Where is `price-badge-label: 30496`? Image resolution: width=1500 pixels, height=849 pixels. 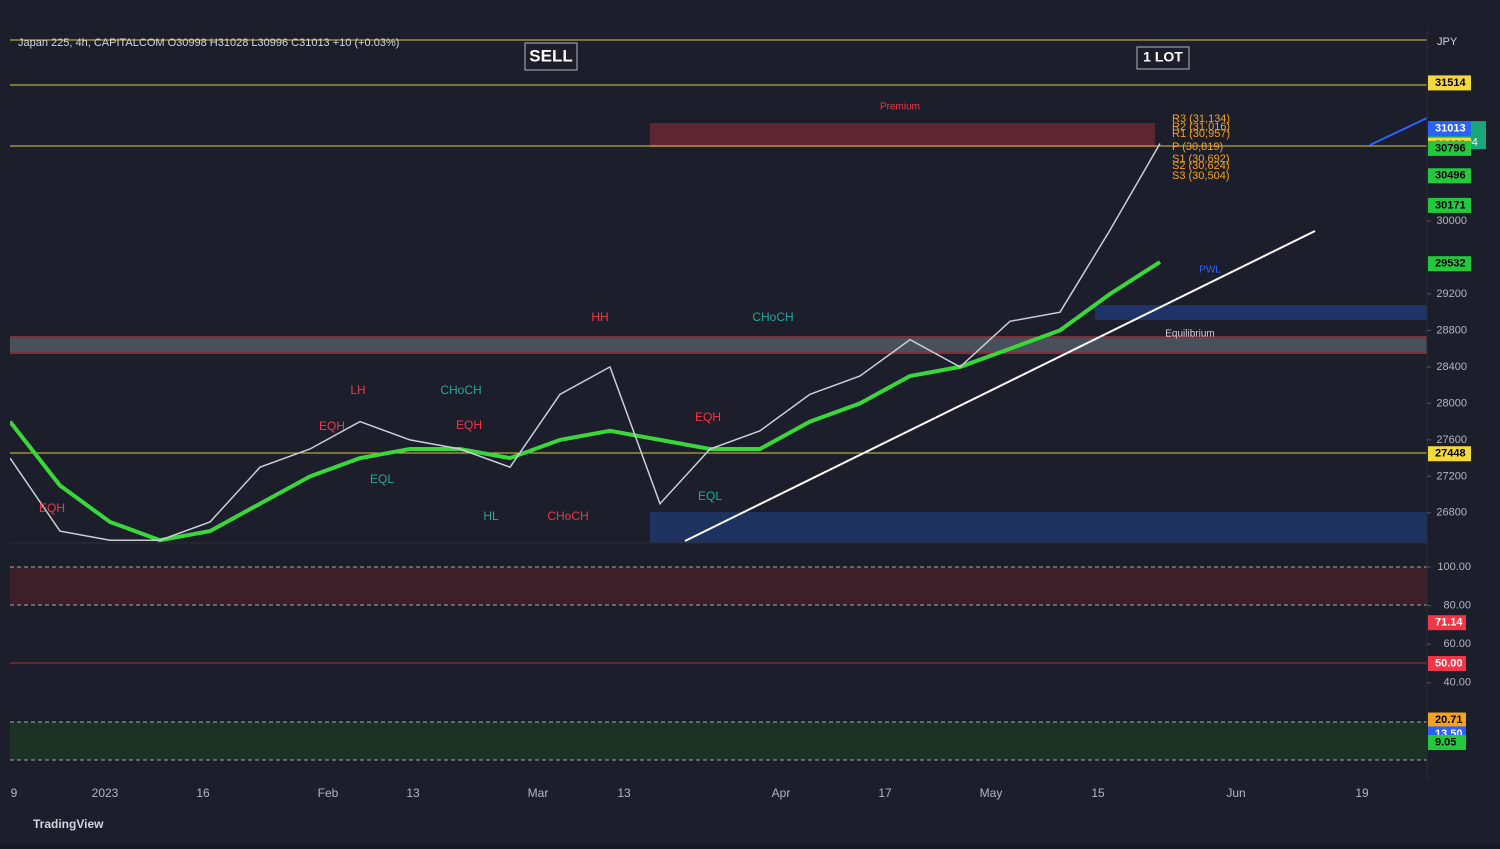 price-badge-label: 30496 is located at coordinates (1450, 176).